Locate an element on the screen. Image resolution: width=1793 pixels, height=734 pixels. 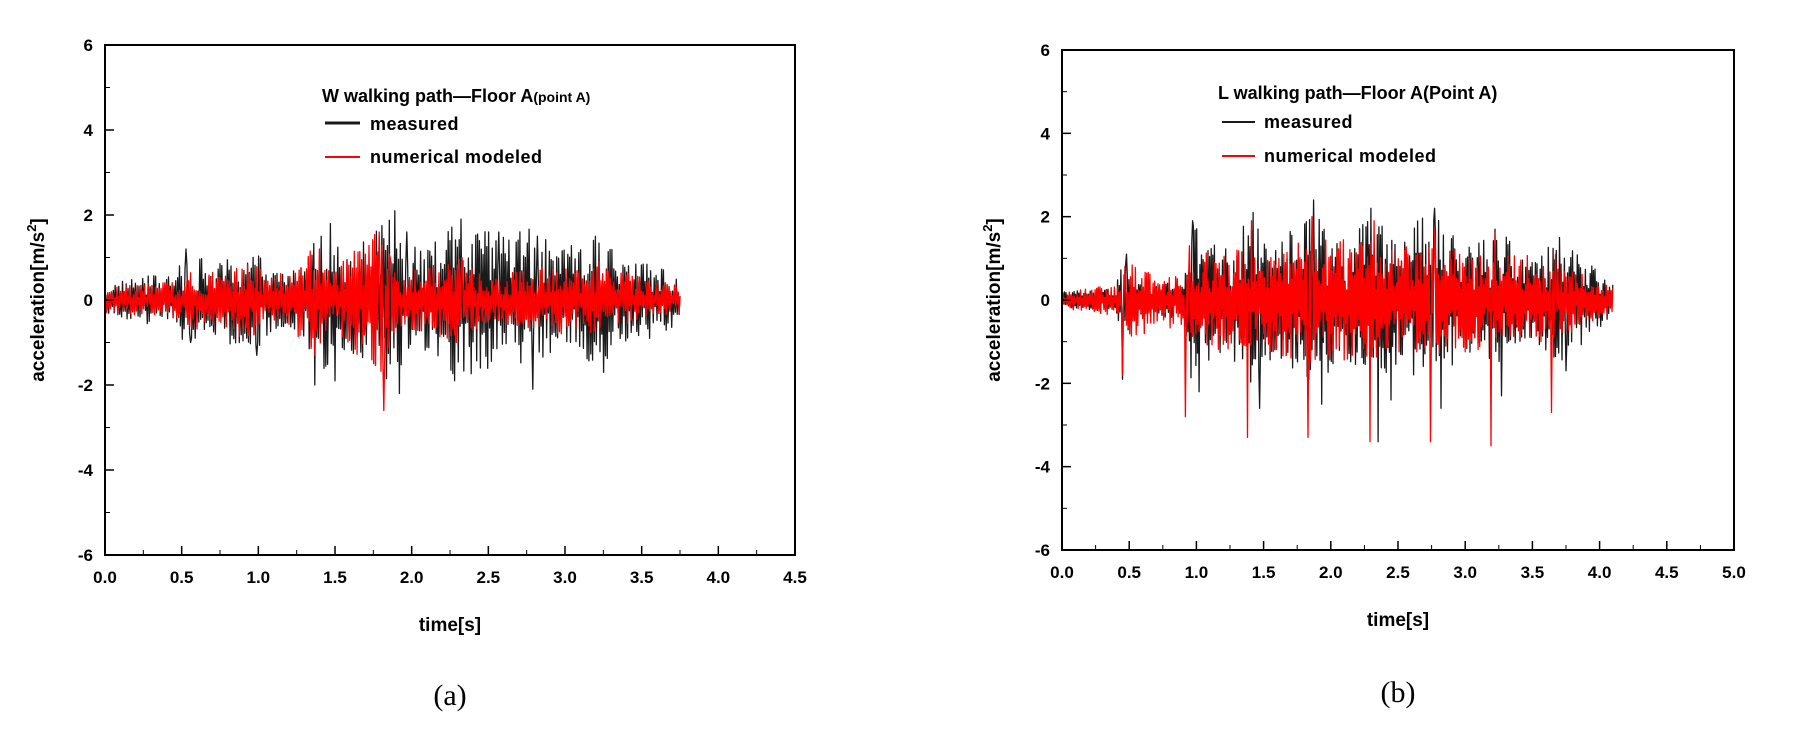
chart-b-x-tick-label: 1.0 is located at coordinates (1197, 572).